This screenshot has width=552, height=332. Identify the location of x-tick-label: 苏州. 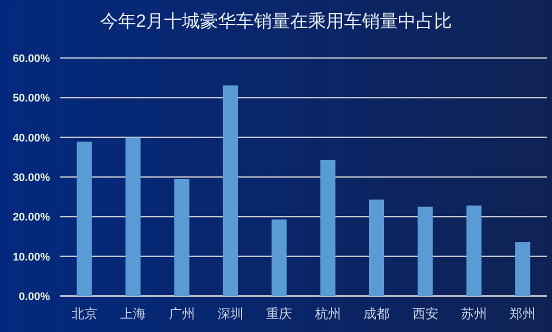
(473, 313).